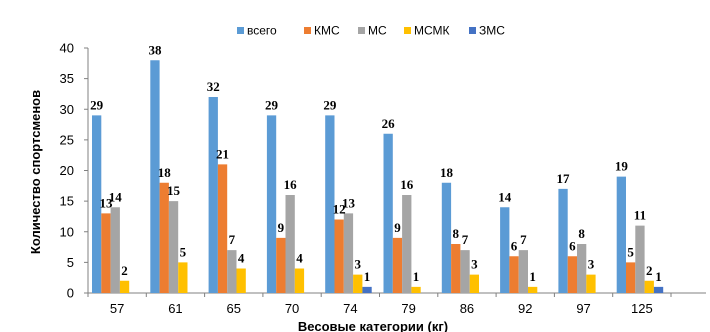 The height and width of the screenshot is (332, 710). What do you see at coordinates (67, 231) in the screenshot?
I see `y-tick-label: 10` at bounding box center [67, 231].